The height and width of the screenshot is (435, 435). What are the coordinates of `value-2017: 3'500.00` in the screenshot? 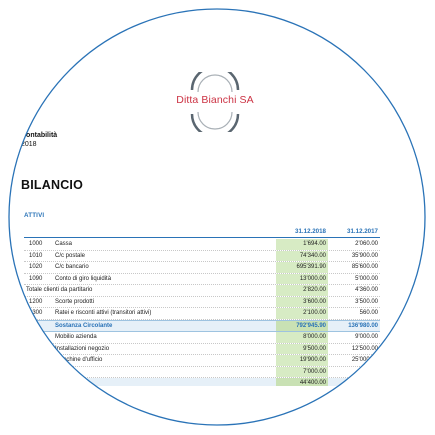 It's located at (355, 302).